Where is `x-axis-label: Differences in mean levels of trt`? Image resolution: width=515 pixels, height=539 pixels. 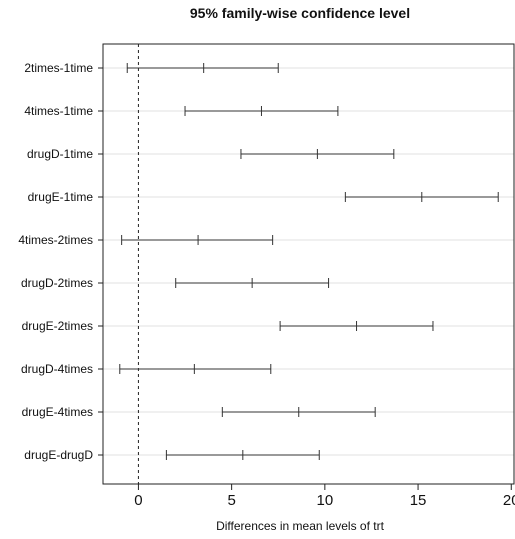
x-axis-label: Differences in mean levels of trt is located at coordinates (300, 526).